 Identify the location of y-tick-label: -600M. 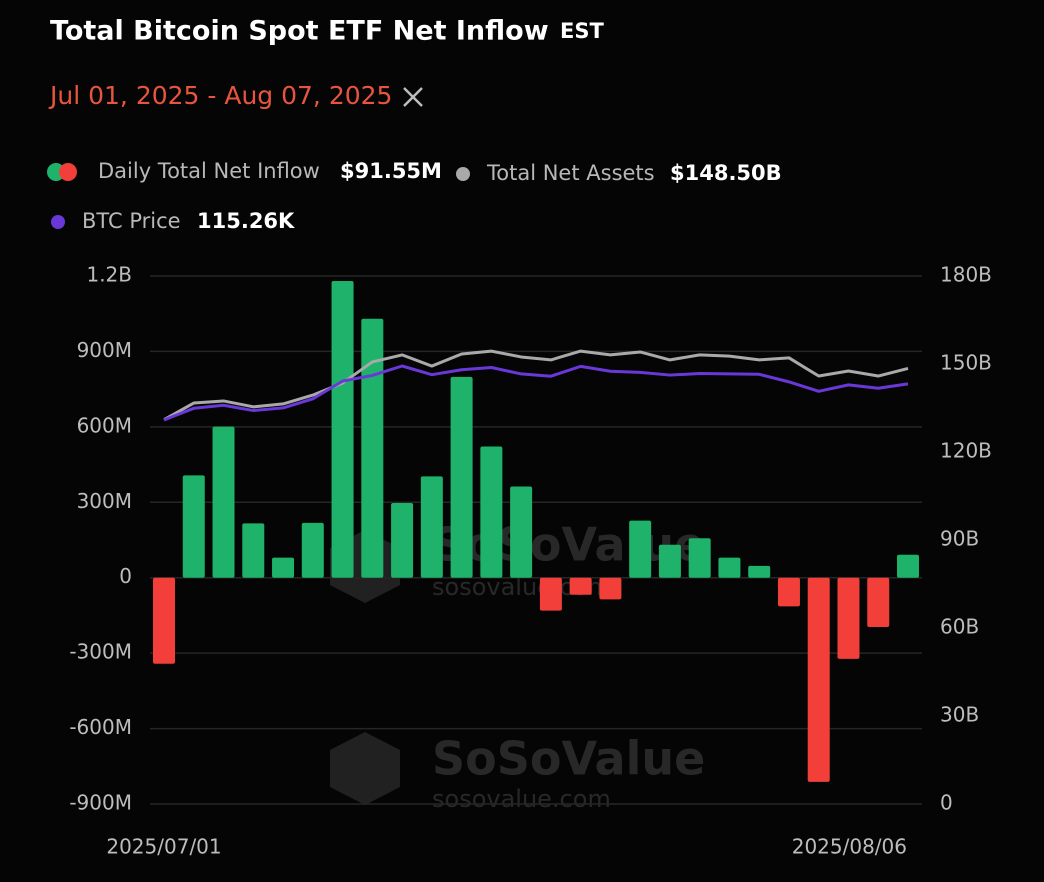
(100, 727).